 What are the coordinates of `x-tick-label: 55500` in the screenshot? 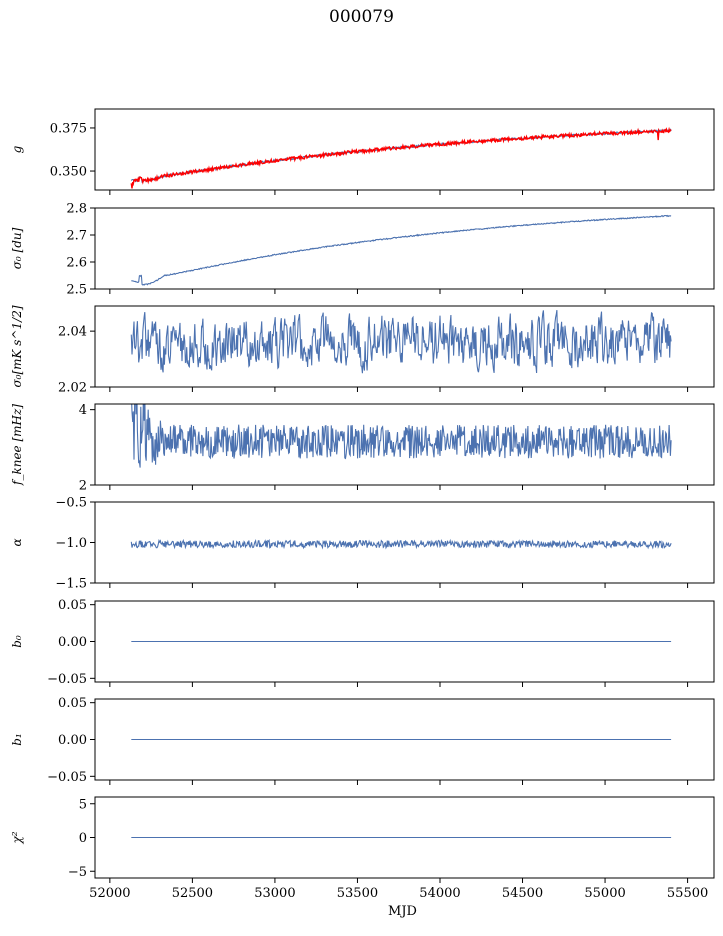 It's located at (687, 893).